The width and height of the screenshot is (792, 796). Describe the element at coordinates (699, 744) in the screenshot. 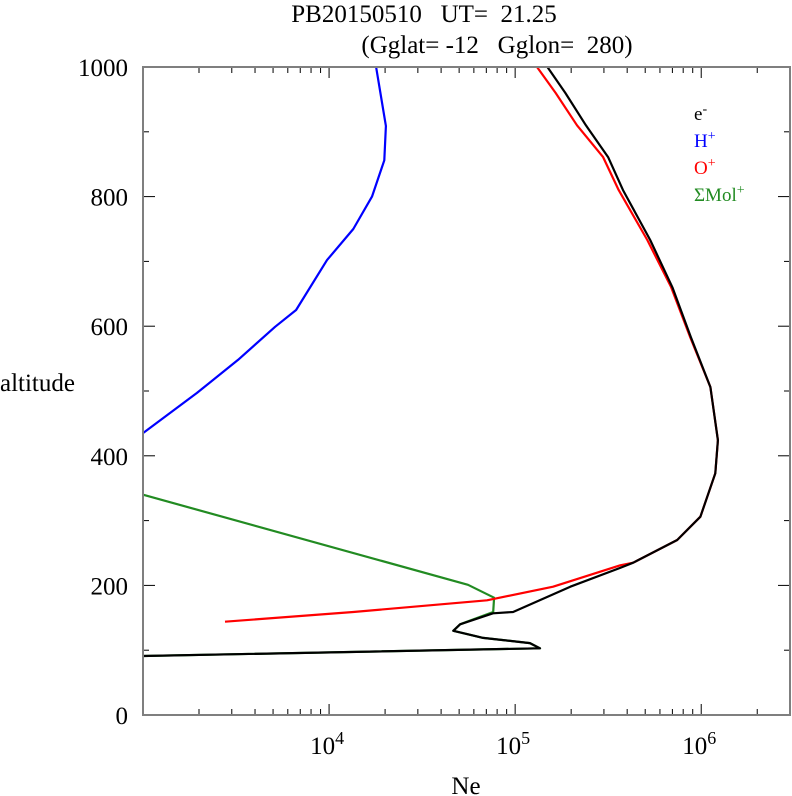

I see `x-tick-label: 10⁶` at that location.